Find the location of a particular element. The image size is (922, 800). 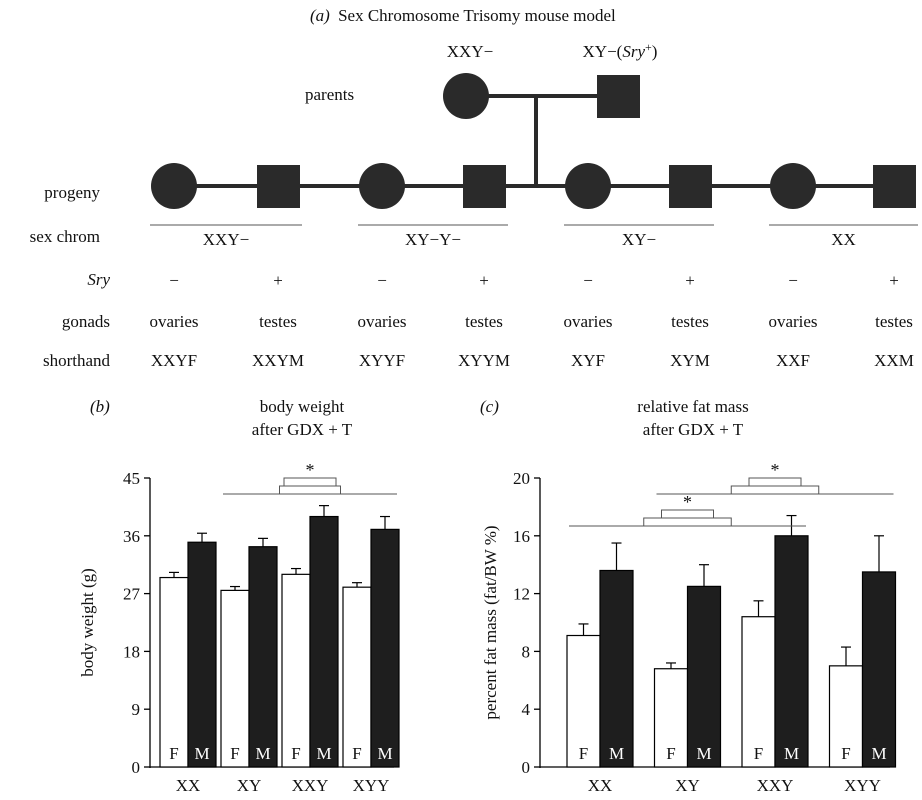

x-tick-label: XX is located at coordinates (188, 785).